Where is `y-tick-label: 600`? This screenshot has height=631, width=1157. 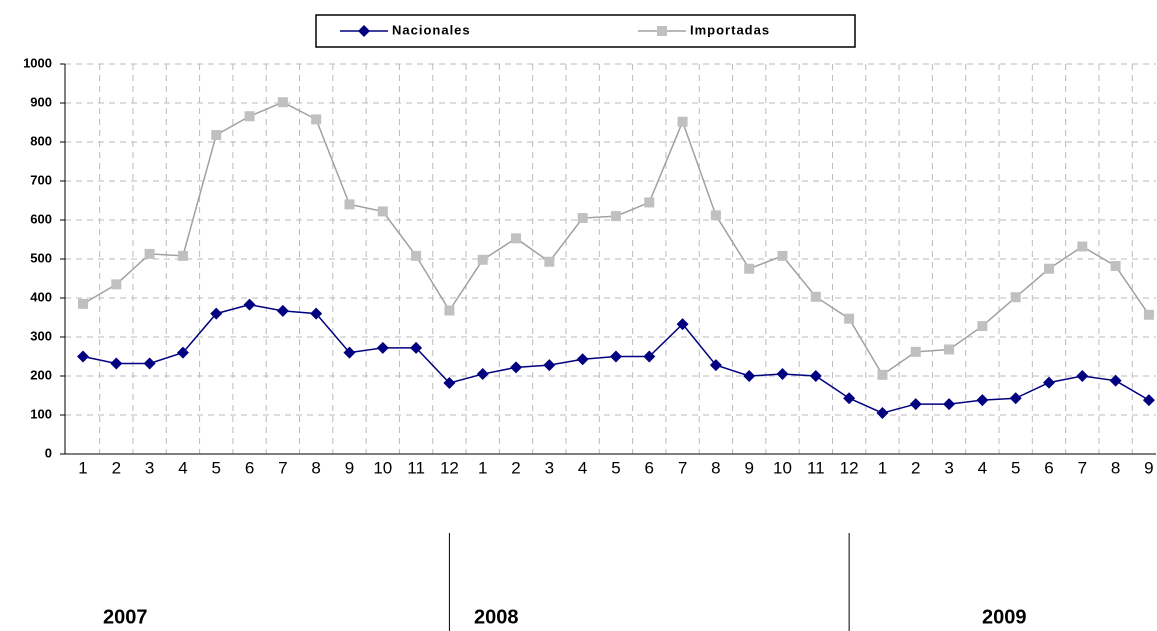 y-tick-label: 600 is located at coordinates (41, 218).